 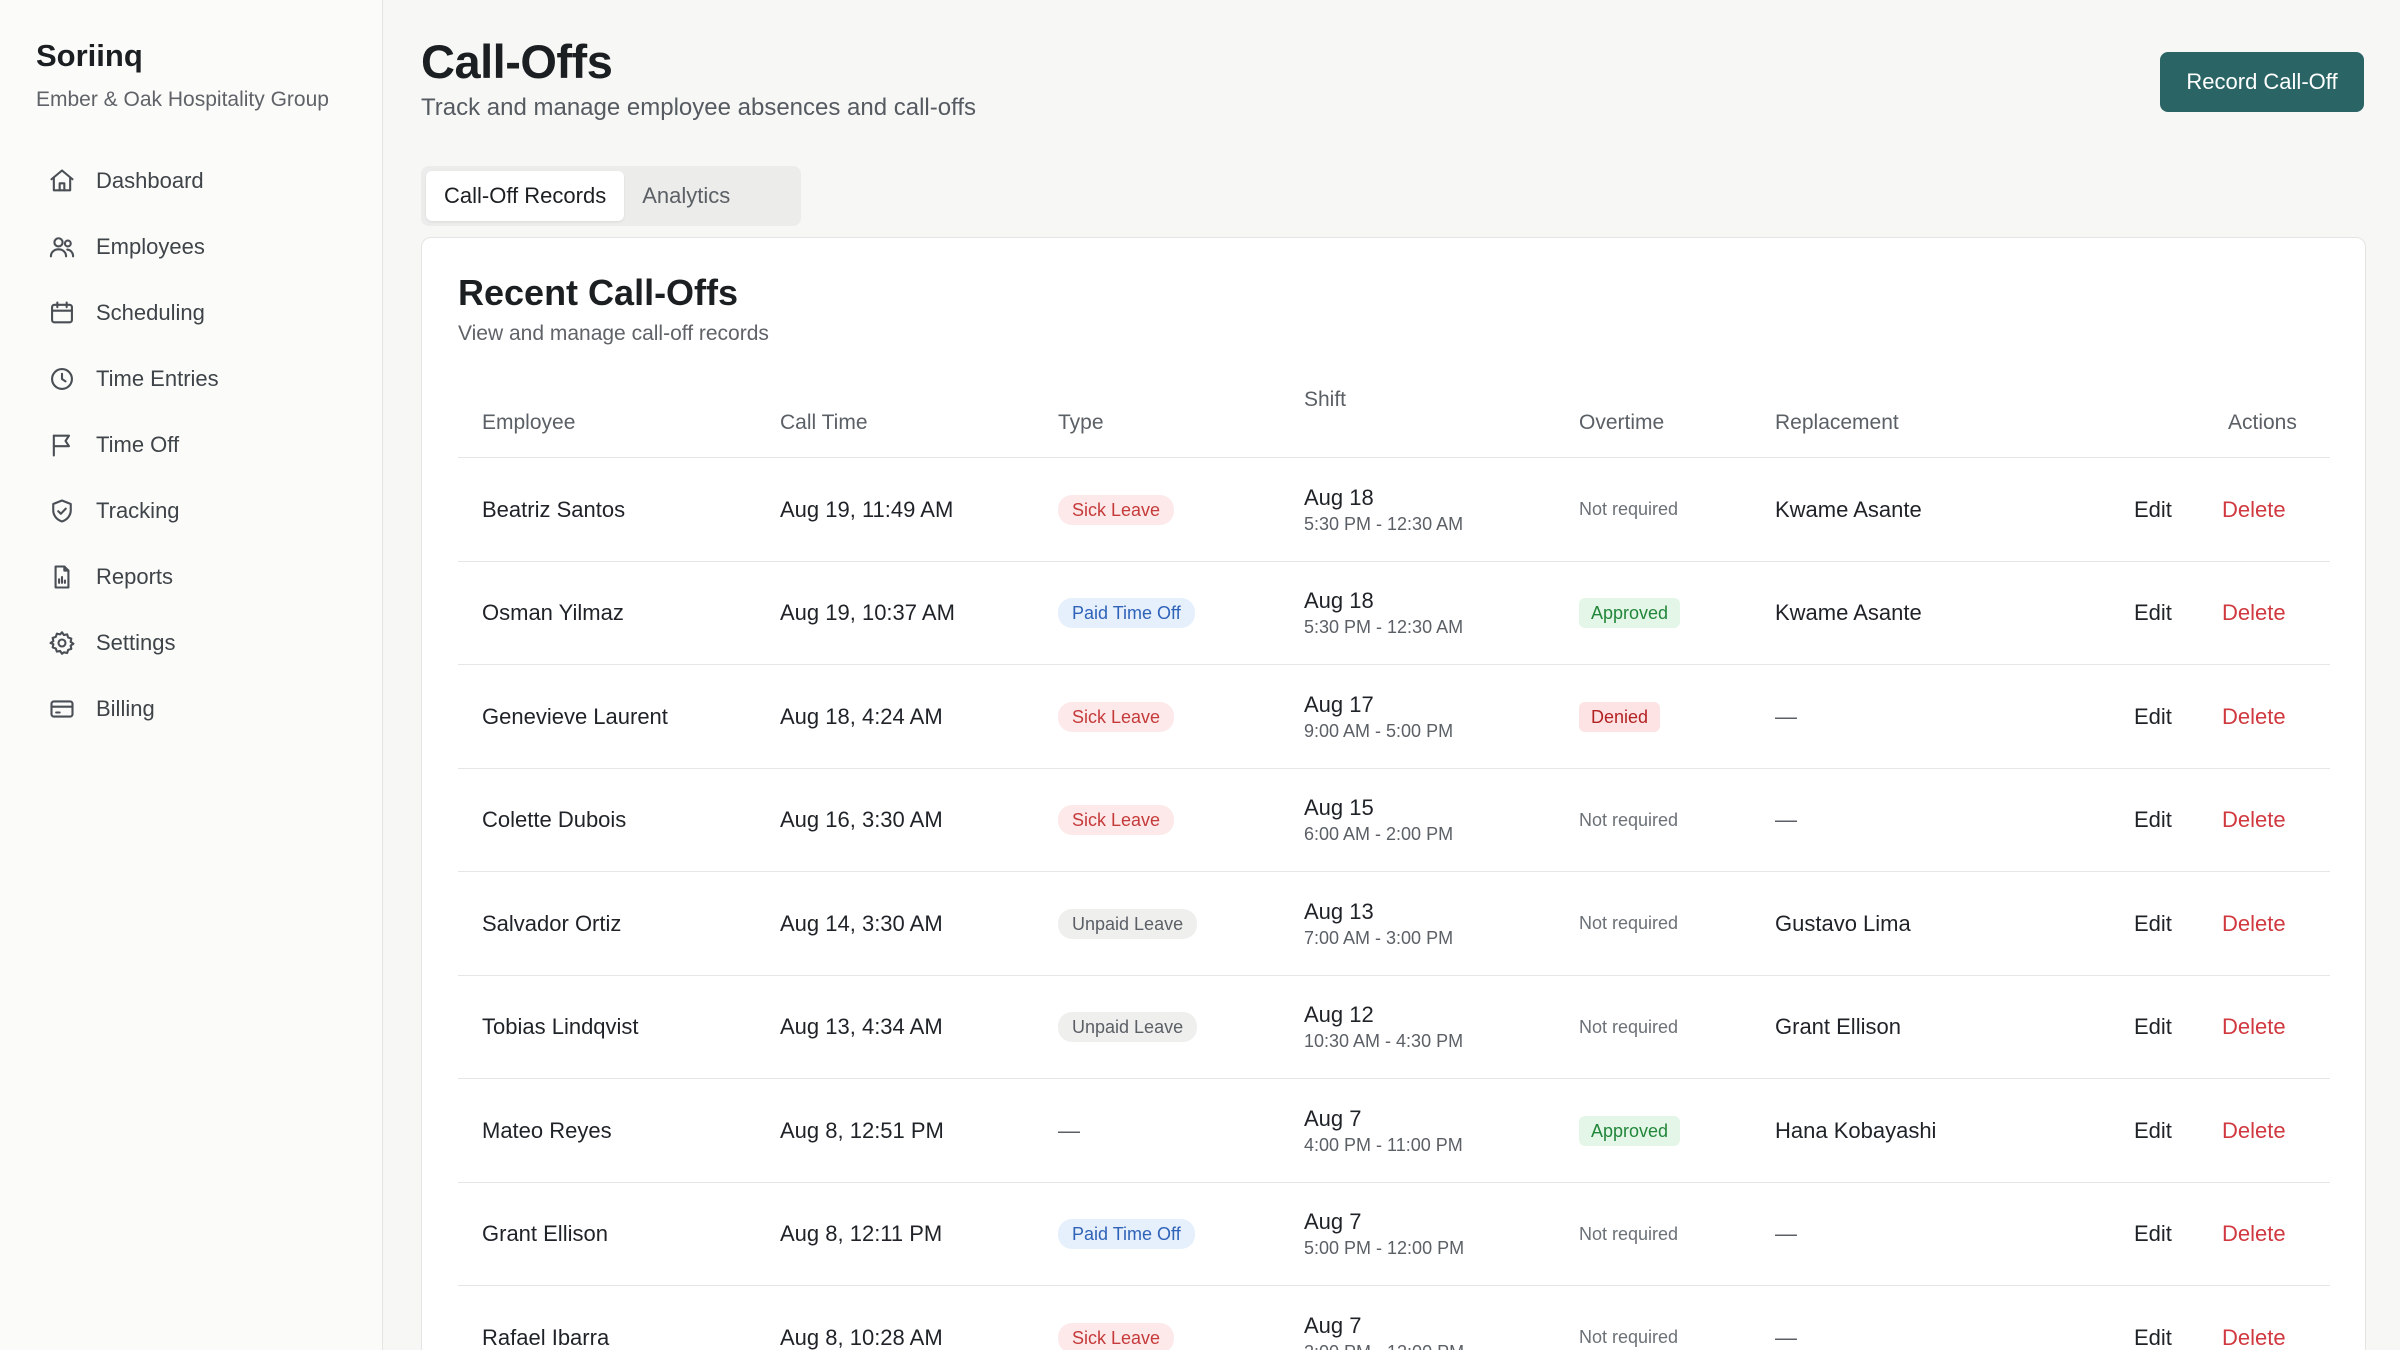 What do you see at coordinates (1081, 422) in the screenshot?
I see `column-header-type: Type` at bounding box center [1081, 422].